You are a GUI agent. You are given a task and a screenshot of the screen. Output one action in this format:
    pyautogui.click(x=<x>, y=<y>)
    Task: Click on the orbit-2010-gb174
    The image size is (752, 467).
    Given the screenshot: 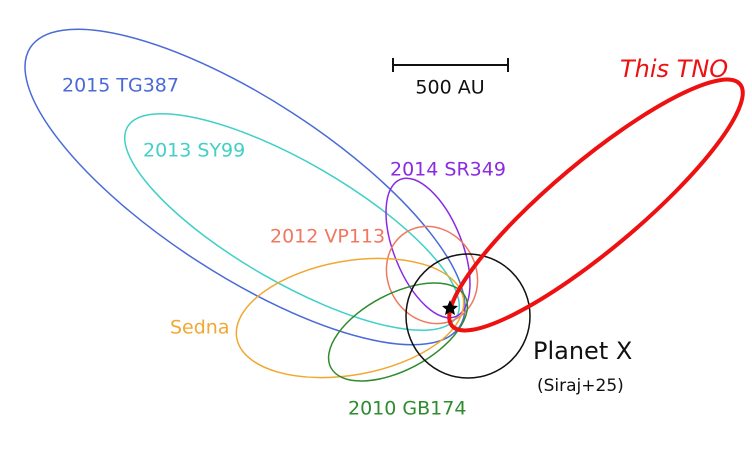 What is the action you would take?
    pyautogui.click(x=398, y=332)
    